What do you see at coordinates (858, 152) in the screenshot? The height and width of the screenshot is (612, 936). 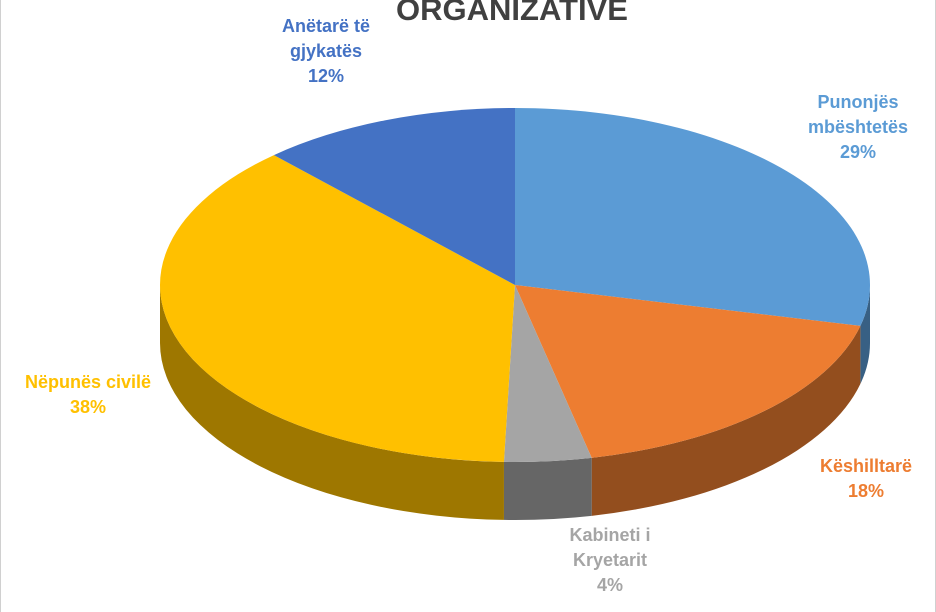 I see `value-label: 29%` at bounding box center [858, 152].